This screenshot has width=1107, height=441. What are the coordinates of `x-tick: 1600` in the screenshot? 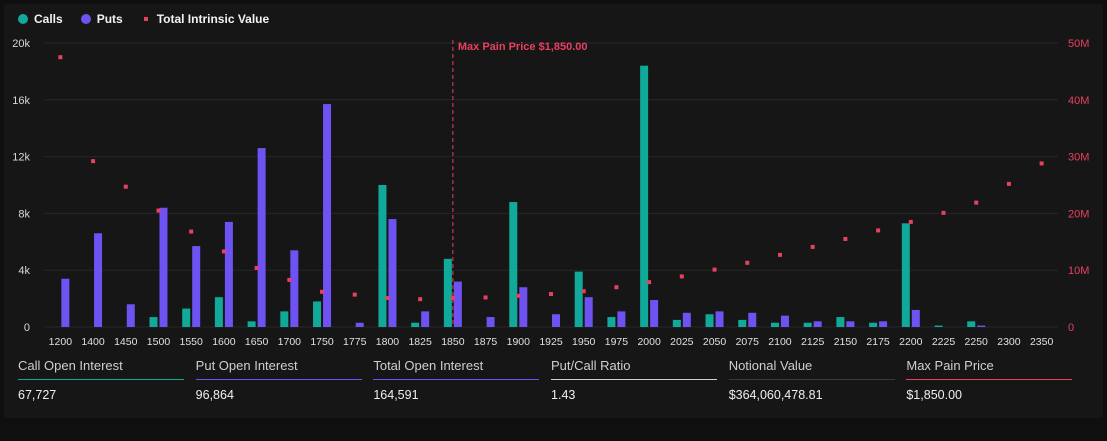 It's located at (224, 342).